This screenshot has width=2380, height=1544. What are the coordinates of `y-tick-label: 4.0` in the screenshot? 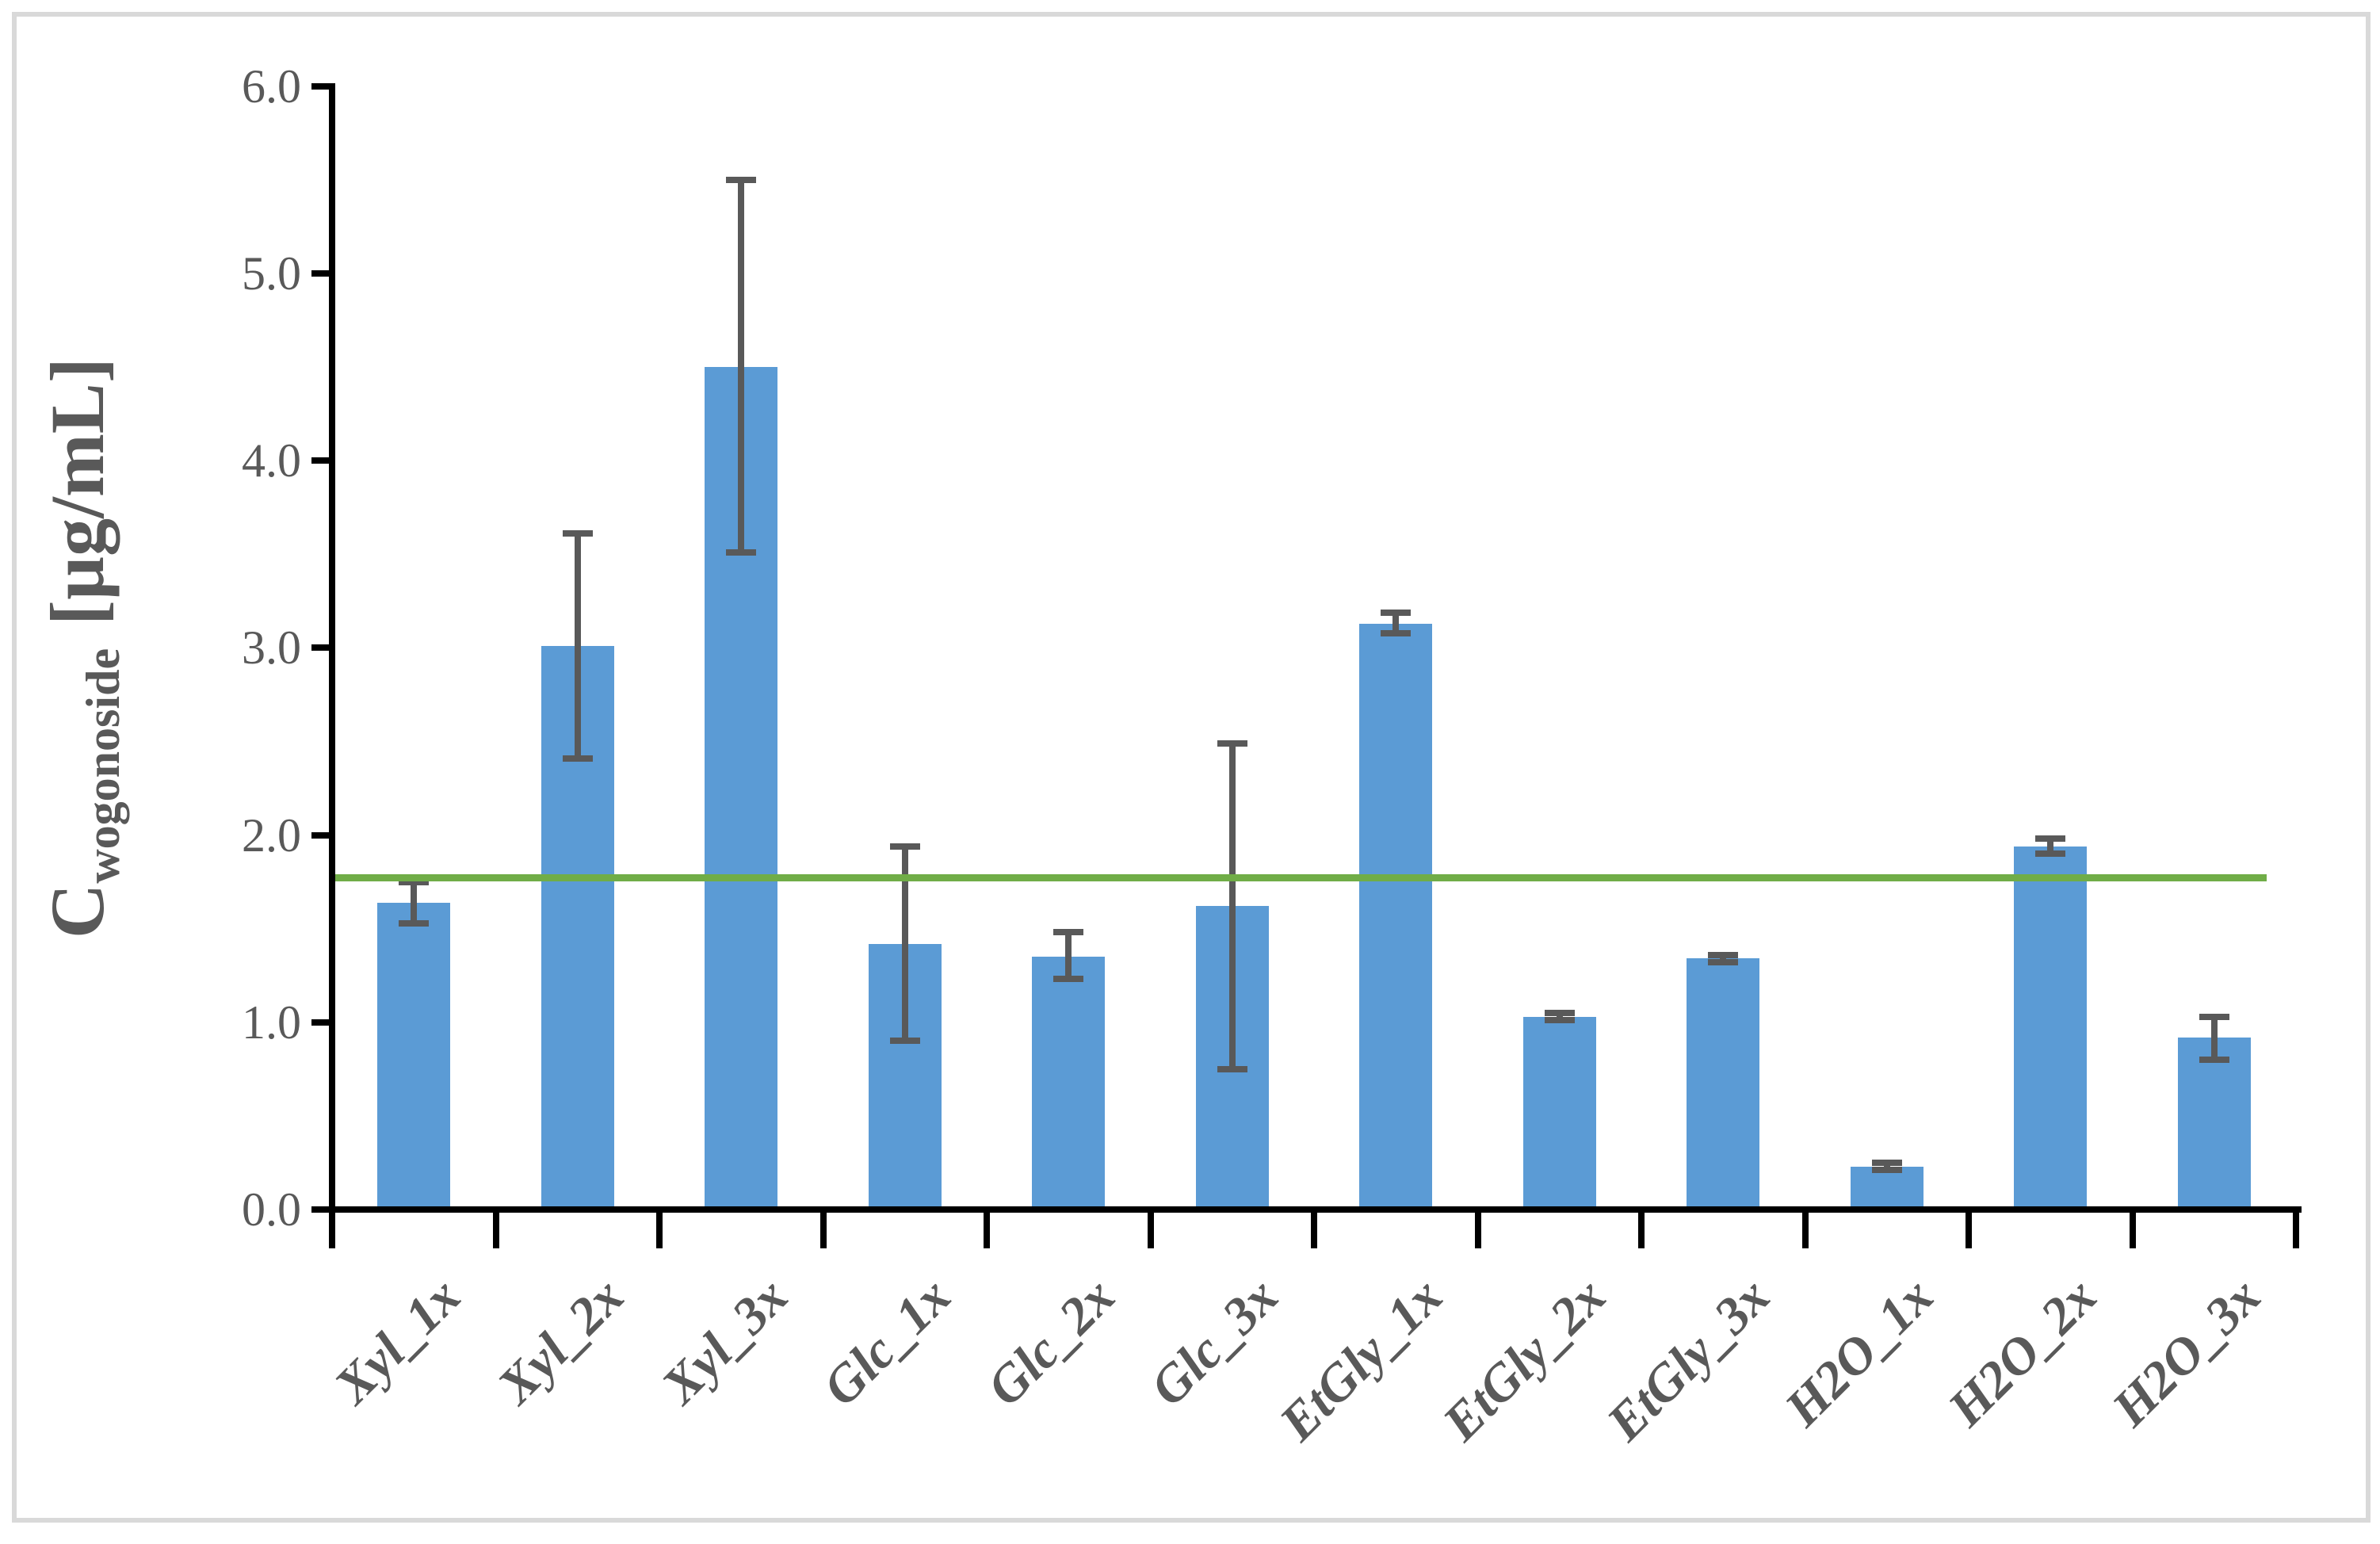 It's located at (271, 461).